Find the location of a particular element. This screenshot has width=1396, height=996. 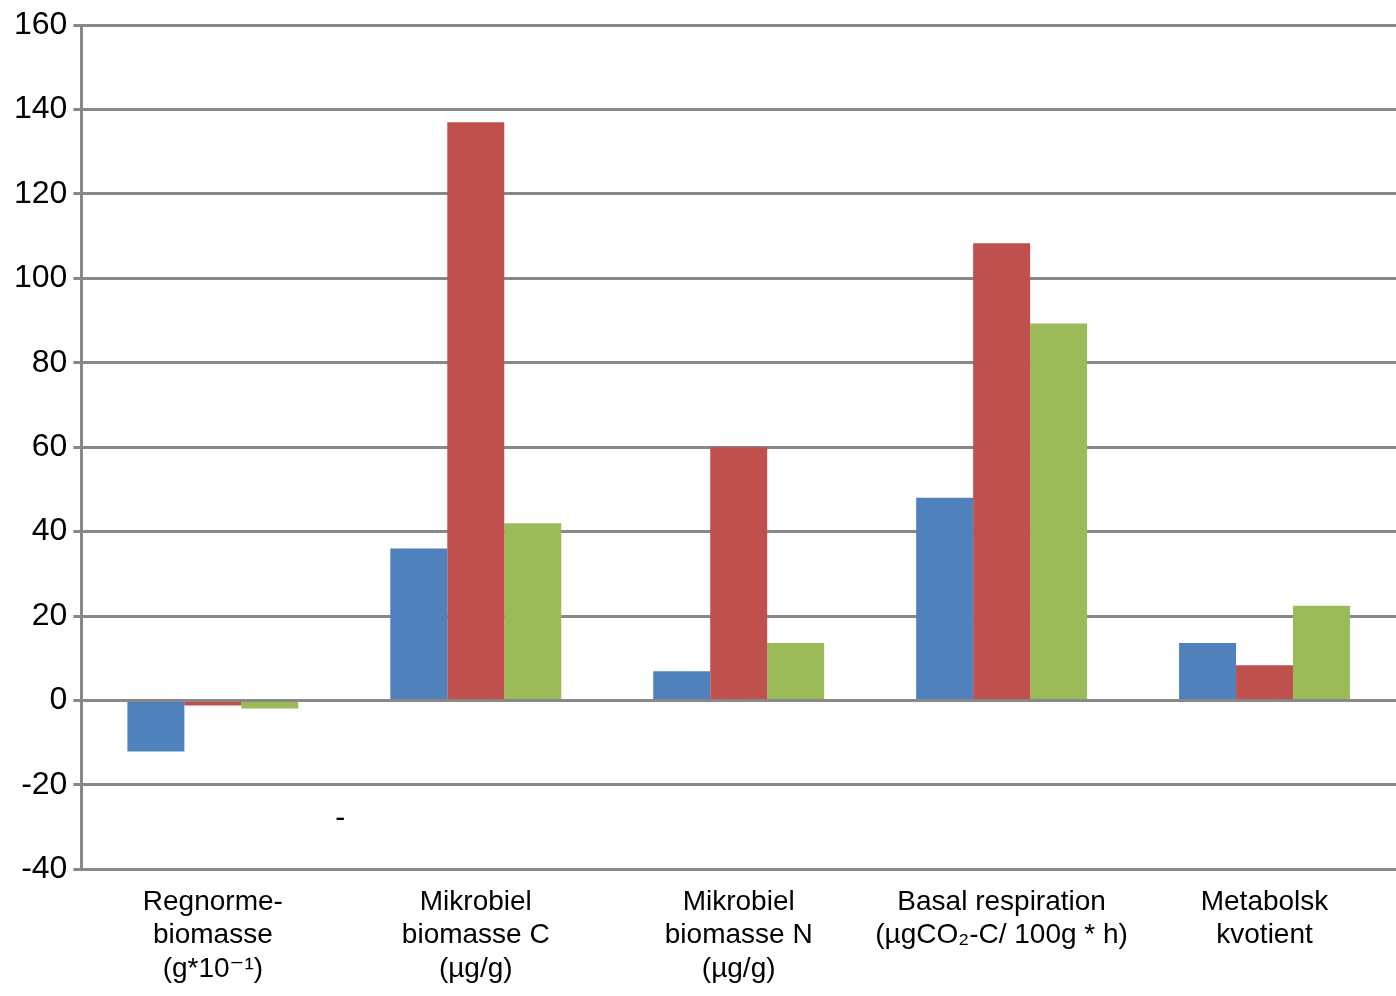

y-tick-label: 40 is located at coordinates (49, 529).